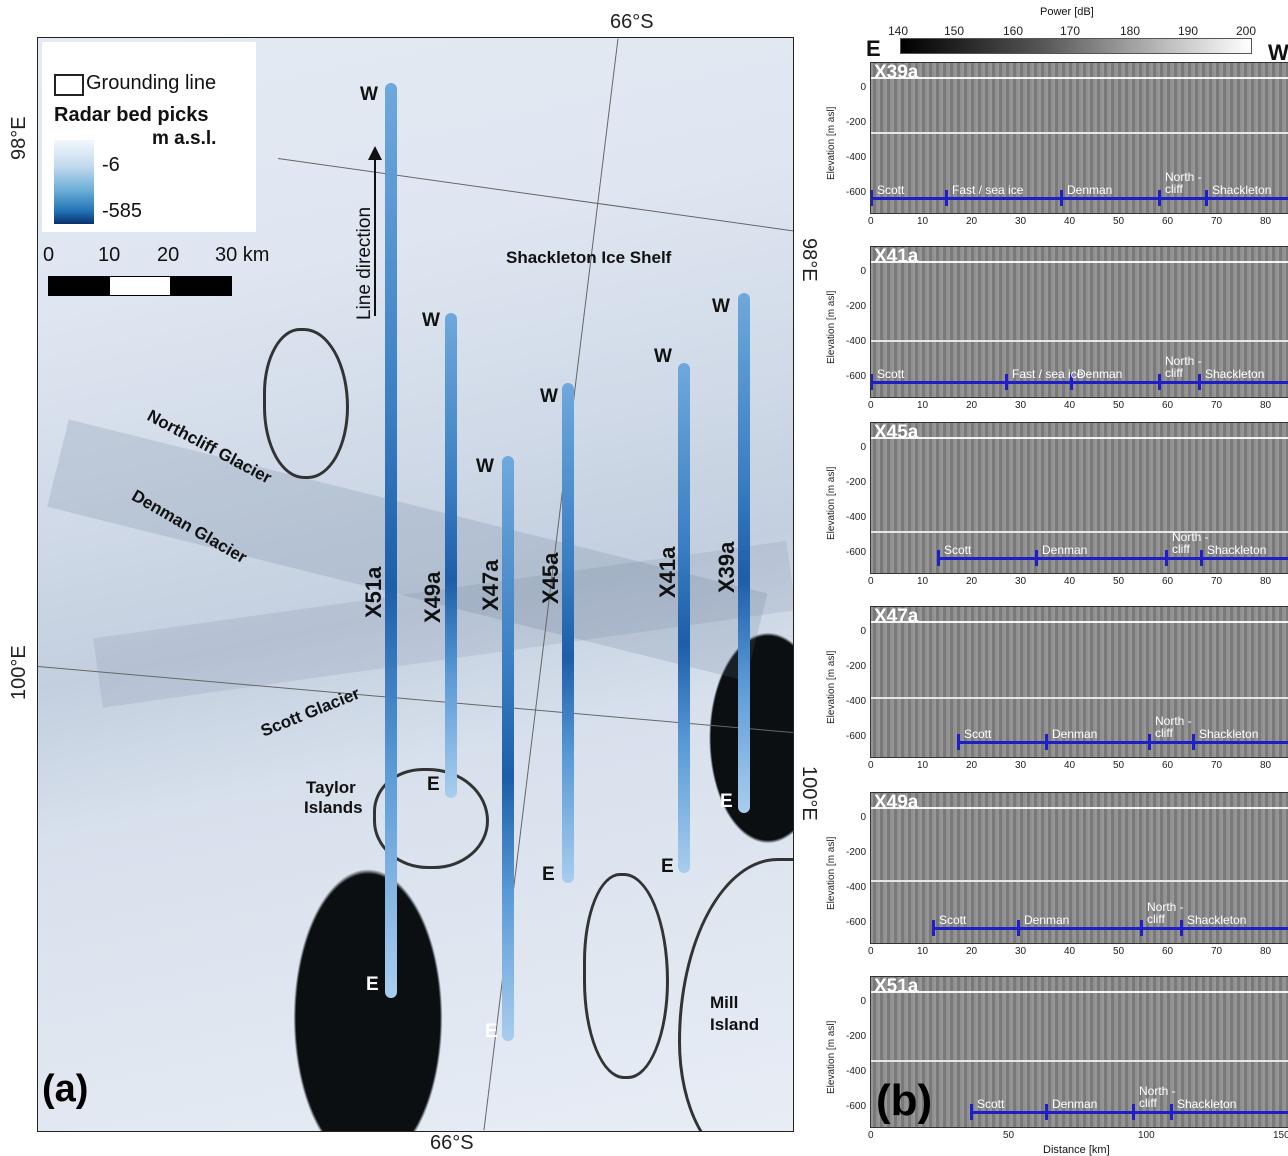 Image resolution: width=1288 pixels, height=1156 pixels. What do you see at coordinates (65, 1089) in the screenshot?
I see `panel-label-a: (a)` at bounding box center [65, 1089].